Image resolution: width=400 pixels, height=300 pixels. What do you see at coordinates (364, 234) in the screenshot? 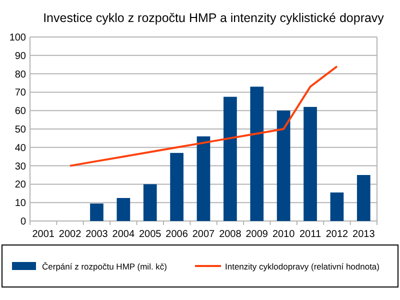
I see `x-tick-label: 2013` at bounding box center [364, 234].